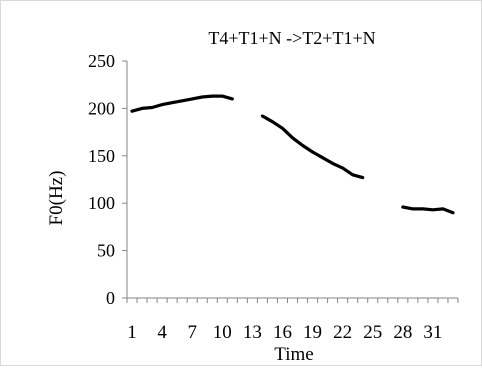  I want to click on y-axis-label: F0(Hz), so click(56, 198).